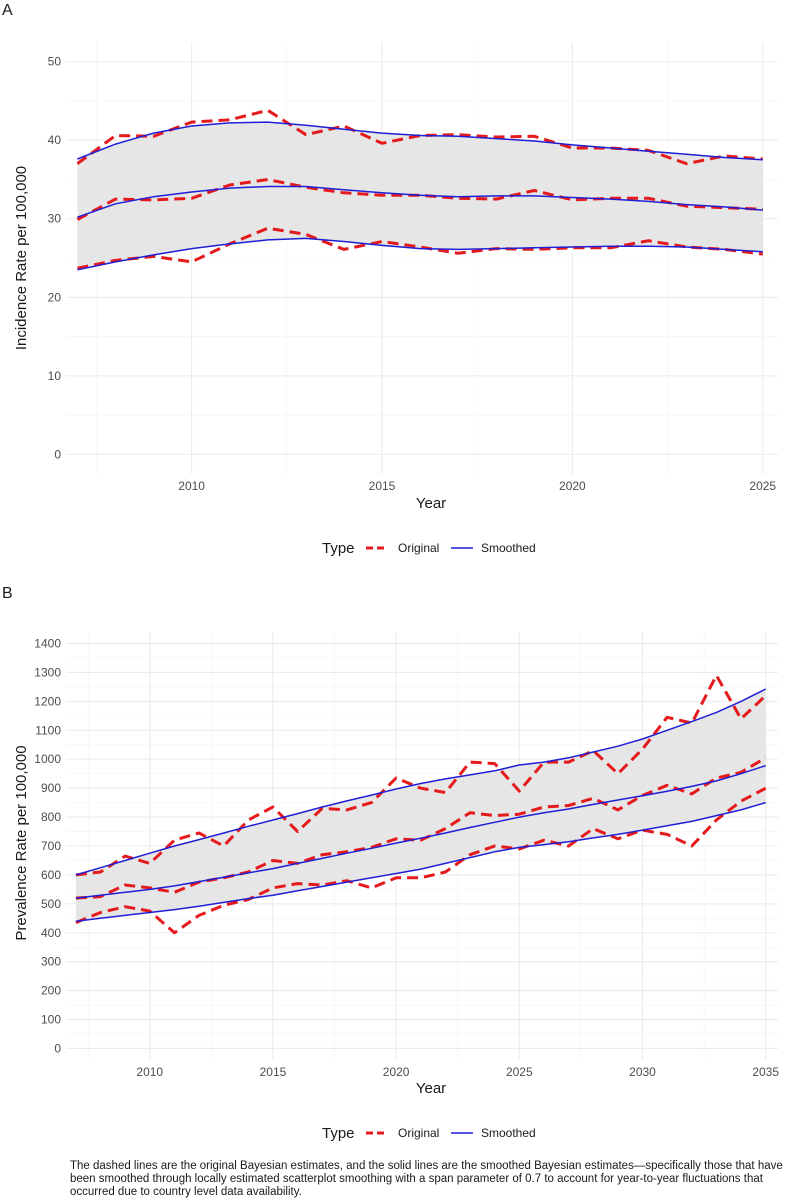  Describe the element at coordinates (765, 1072) in the screenshot. I see `x-tick-label: 2035` at that location.